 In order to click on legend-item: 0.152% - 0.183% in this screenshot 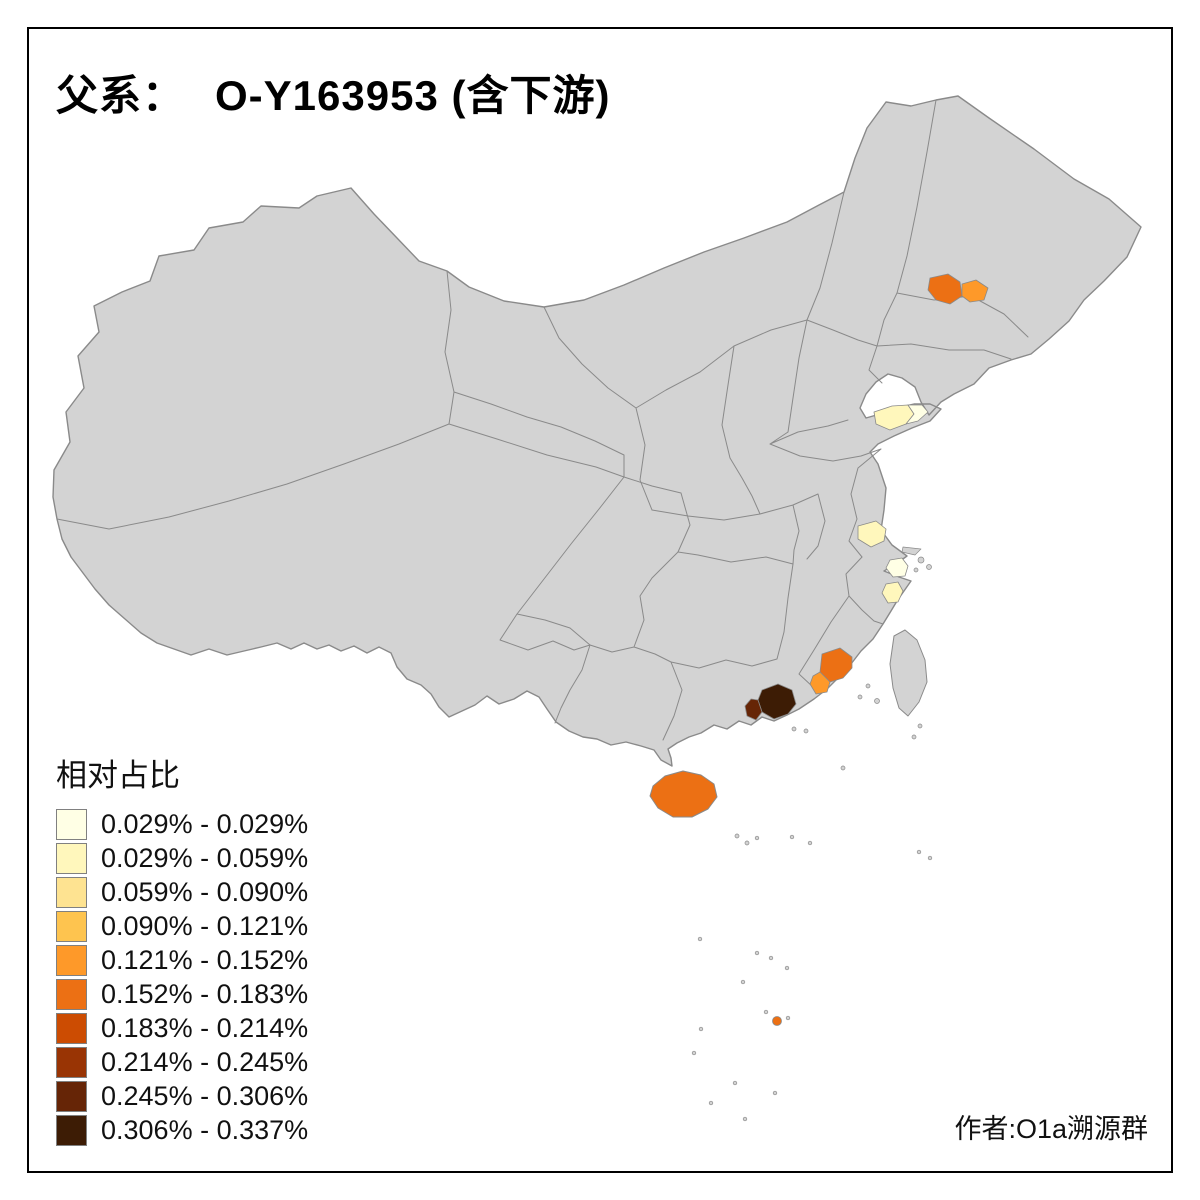, I will do `click(182, 994)`.